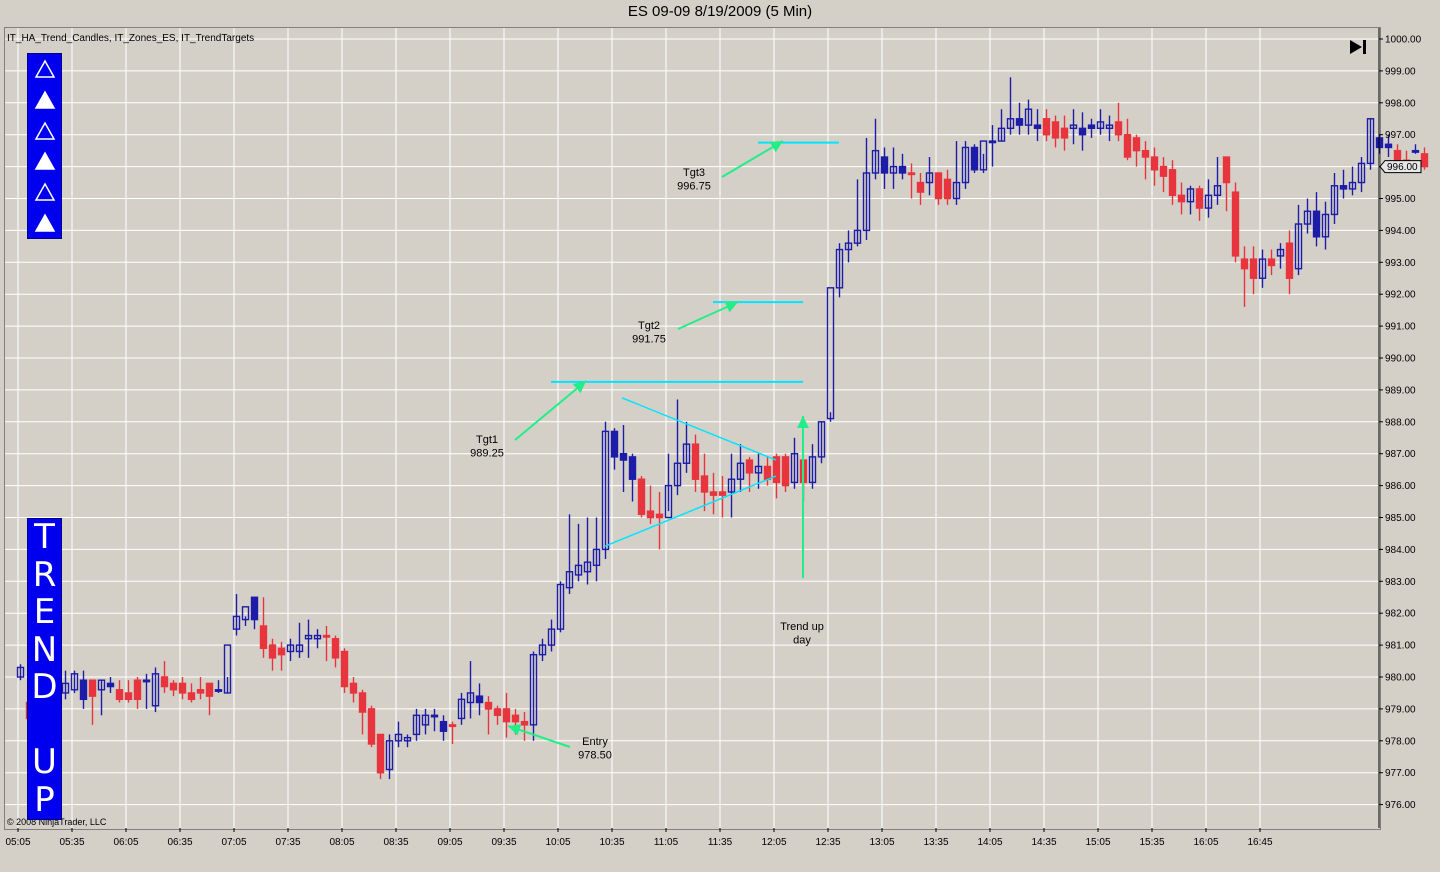  What do you see at coordinates (44, 726) in the screenshot?
I see `trend-letter` at bounding box center [44, 726].